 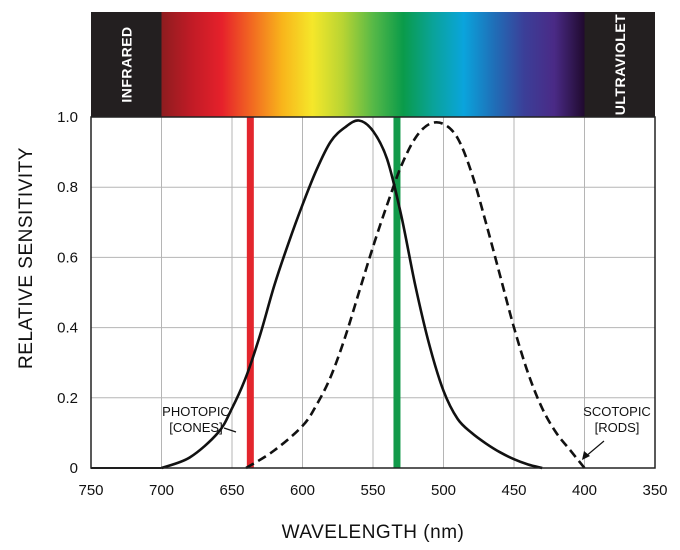 What do you see at coordinates (67, 257) in the screenshot?
I see `y-tick-0.6: 0.6` at bounding box center [67, 257].